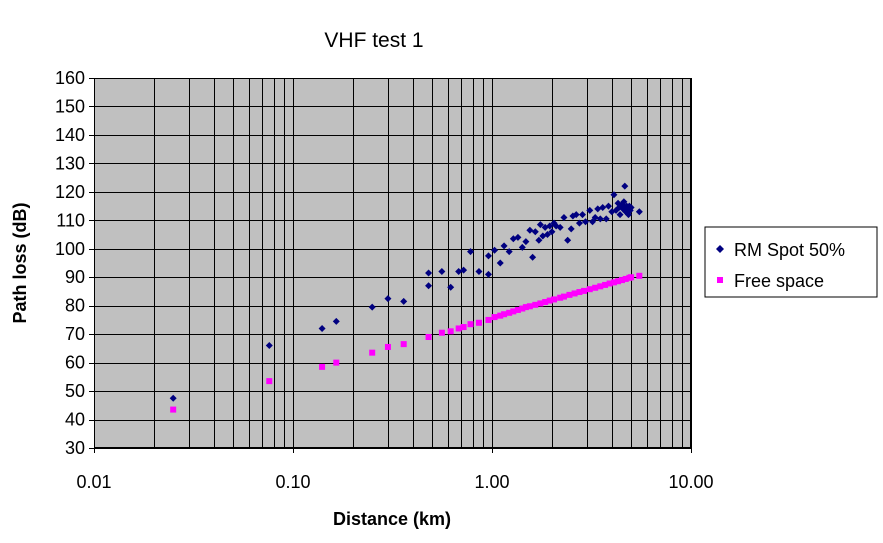  What do you see at coordinates (75, 391) in the screenshot?
I see `y-tick-label: 50` at bounding box center [75, 391].